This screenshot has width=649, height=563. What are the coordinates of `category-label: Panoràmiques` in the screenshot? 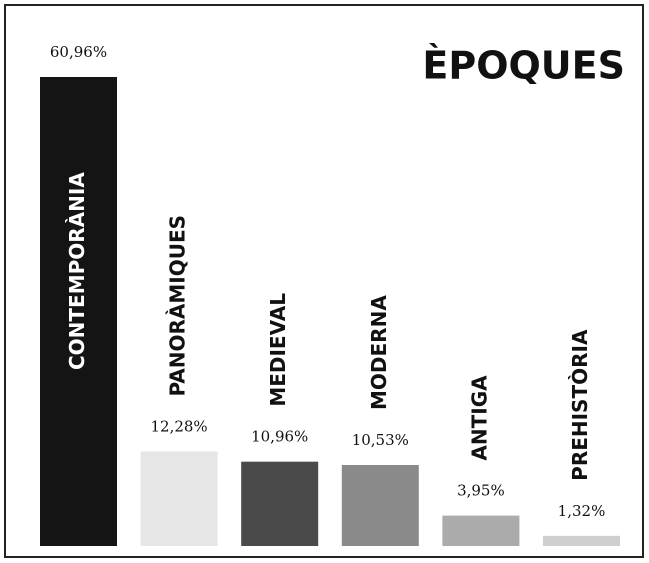 It's located at (178, 306).